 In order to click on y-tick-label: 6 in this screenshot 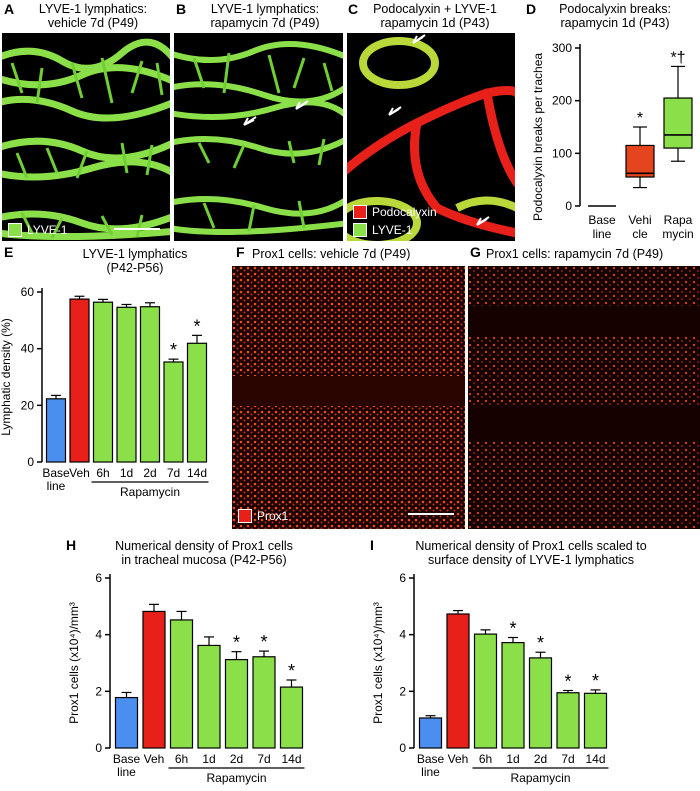, I will do `click(402, 578)`.